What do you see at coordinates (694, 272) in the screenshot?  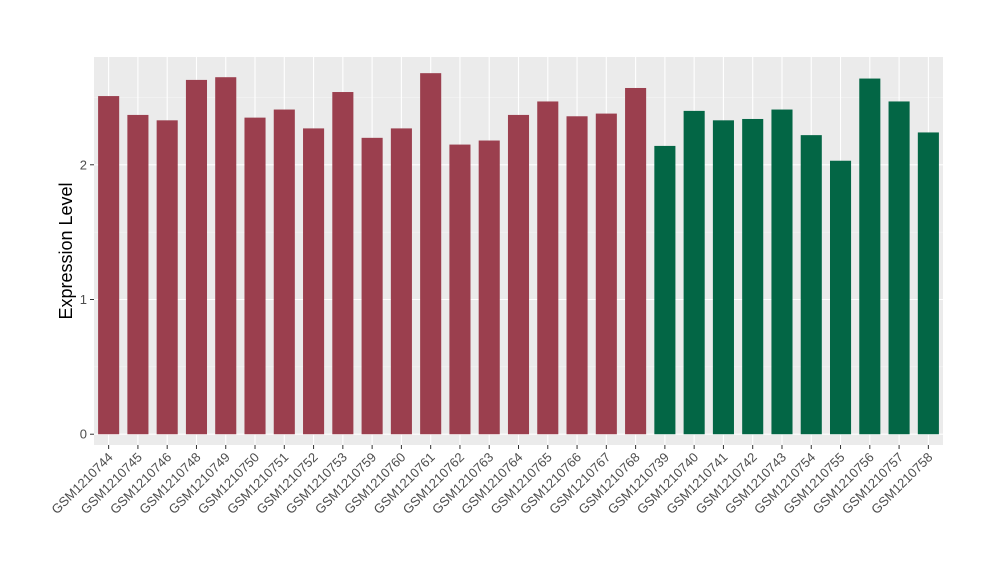 I see `bar-GSM1210740` at bounding box center [694, 272].